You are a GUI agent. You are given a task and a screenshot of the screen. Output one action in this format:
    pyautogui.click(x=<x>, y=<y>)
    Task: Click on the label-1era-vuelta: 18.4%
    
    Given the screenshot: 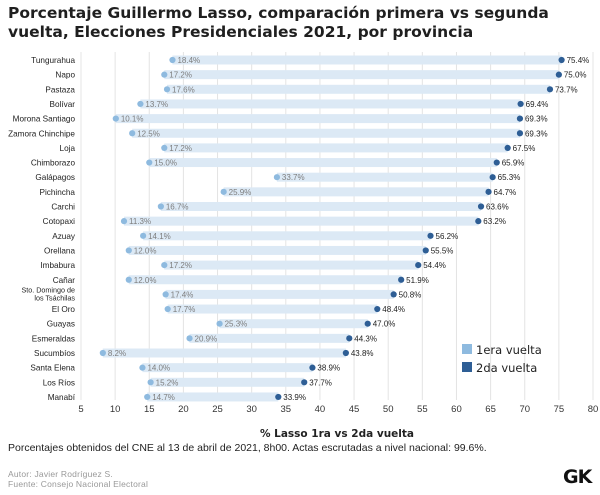 What is the action you would take?
    pyautogui.click(x=188, y=60)
    